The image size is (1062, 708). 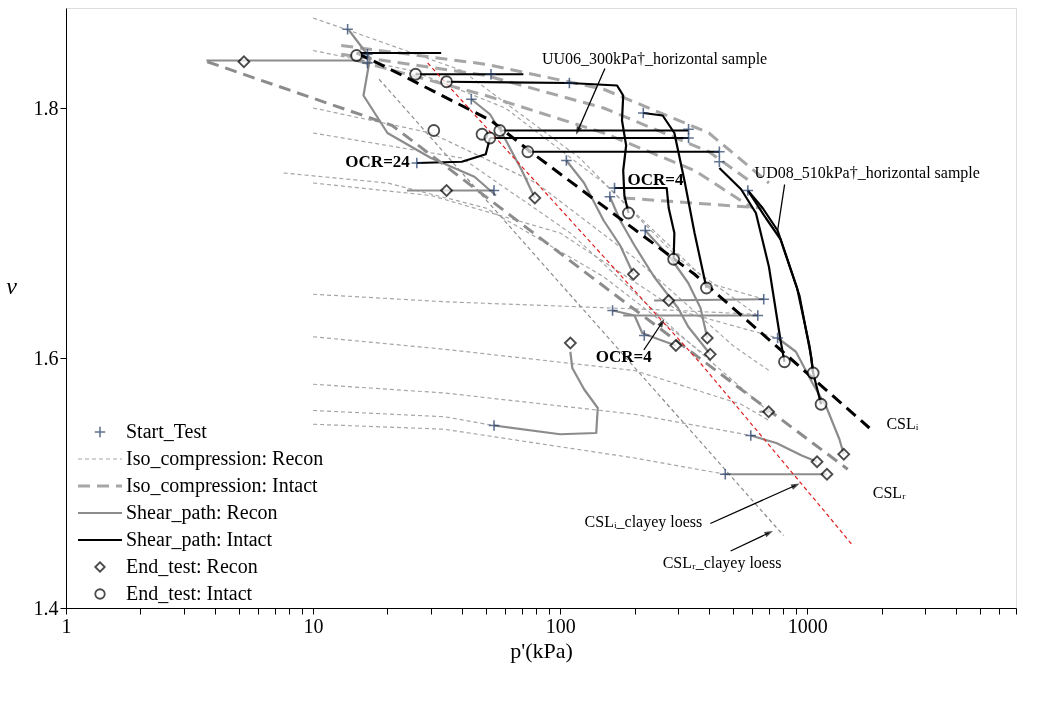 What do you see at coordinates (541, 650) in the screenshot?
I see `x-axis-title: p'(kPa)` at bounding box center [541, 650].